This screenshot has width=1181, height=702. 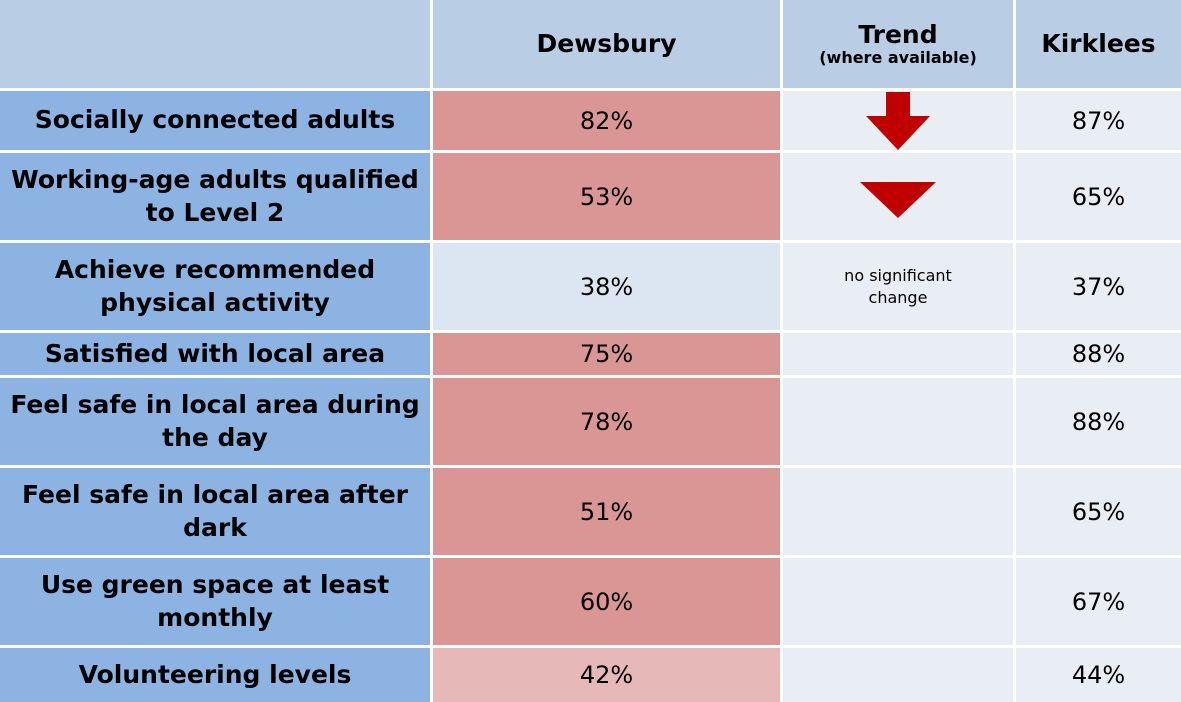 What do you see at coordinates (898, 57) in the screenshot?
I see `header-subtext: (where available)` at bounding box center [898, 57].